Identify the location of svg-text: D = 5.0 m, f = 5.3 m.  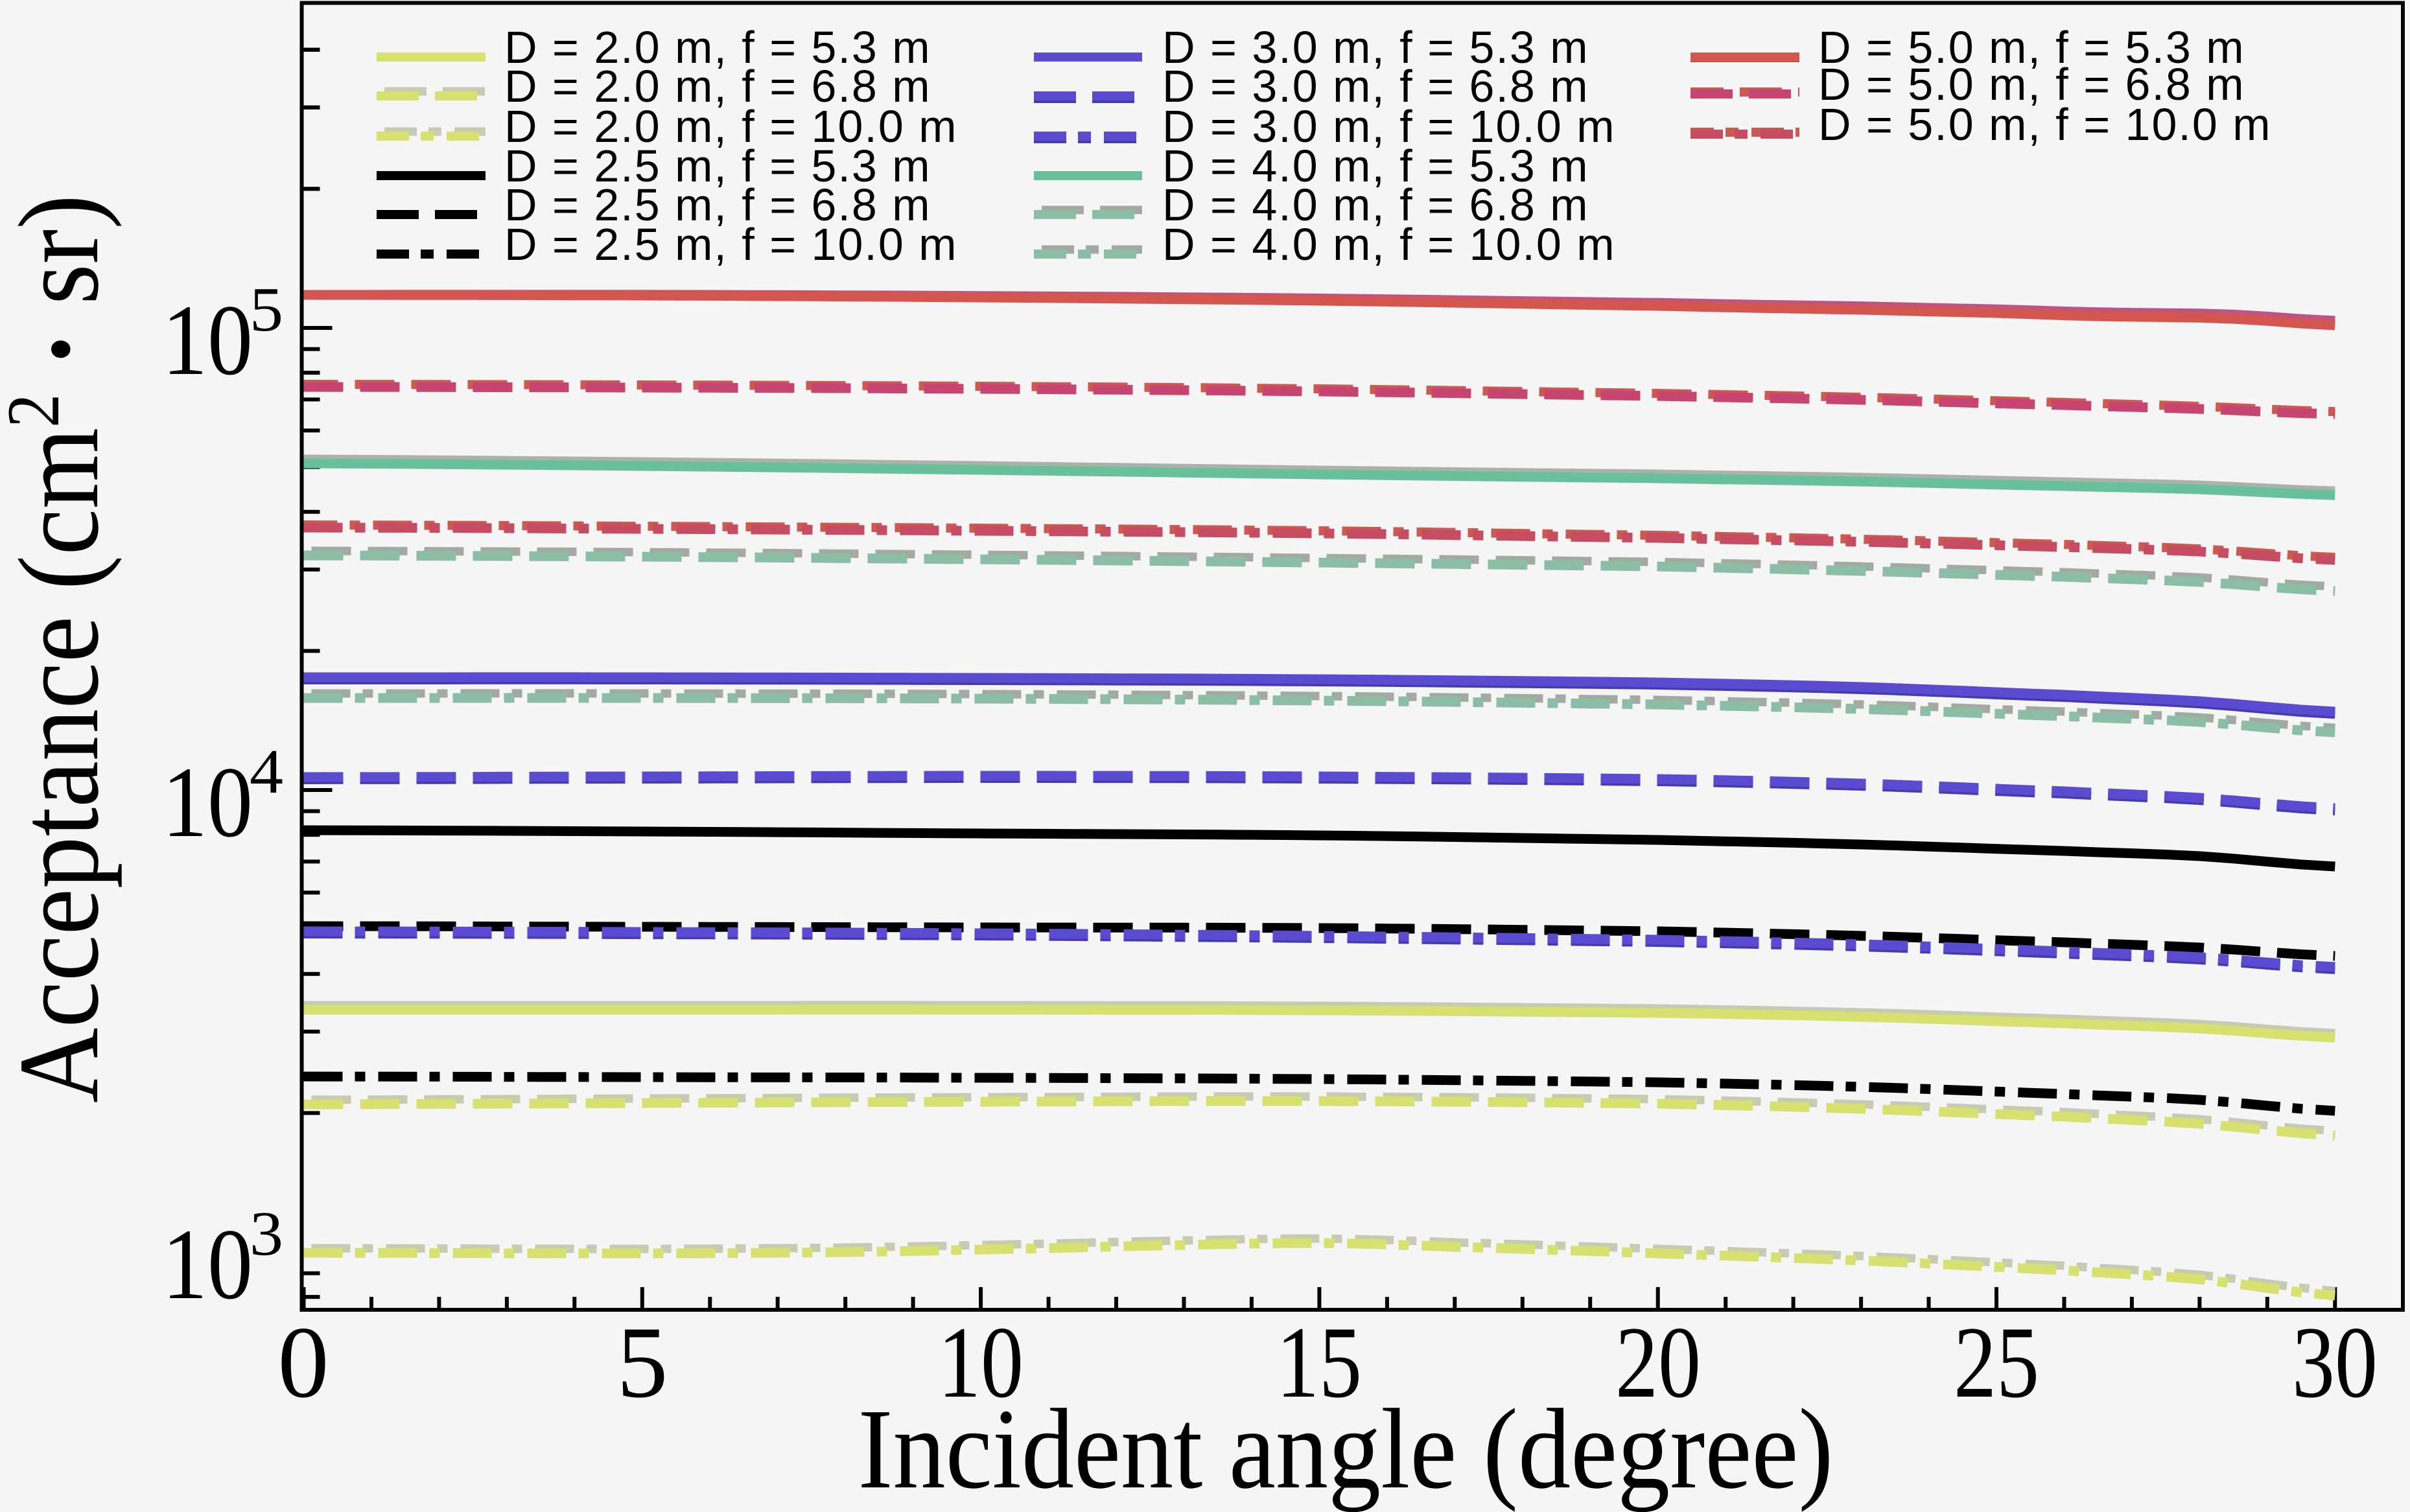
(2032, 47).